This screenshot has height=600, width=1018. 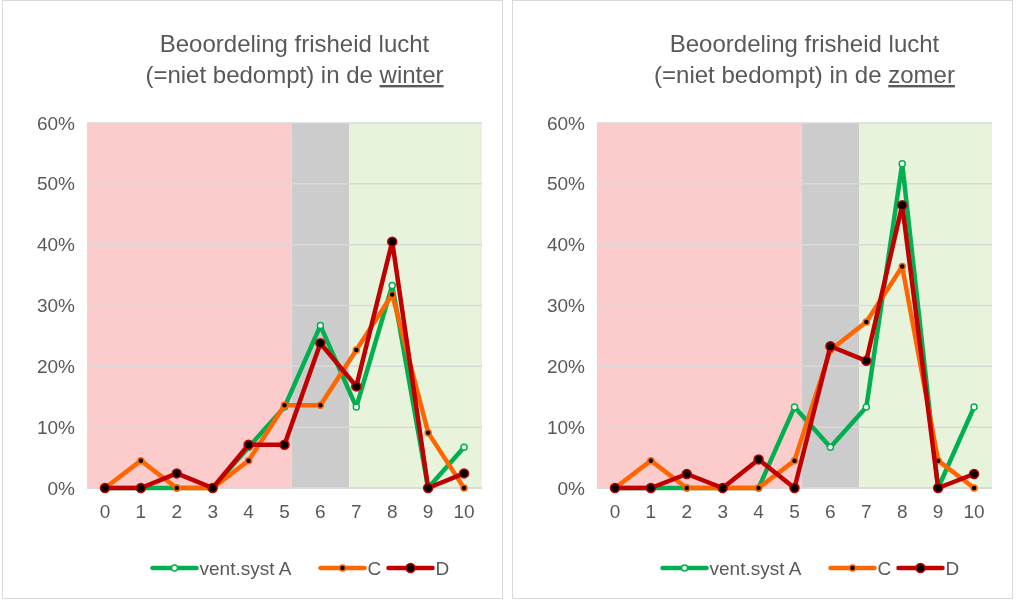 I want to click on chart-title: Beoordeling frisheid lucht (=niet bedompt) in de winter, so click(x=294, y=59).